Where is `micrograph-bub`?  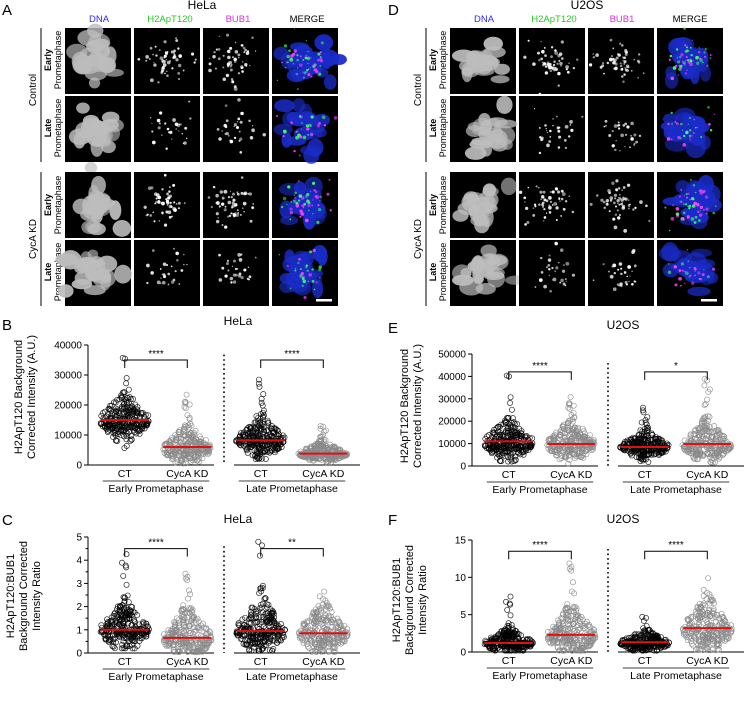 micrograph-bub is located at coordinates (236, 273).